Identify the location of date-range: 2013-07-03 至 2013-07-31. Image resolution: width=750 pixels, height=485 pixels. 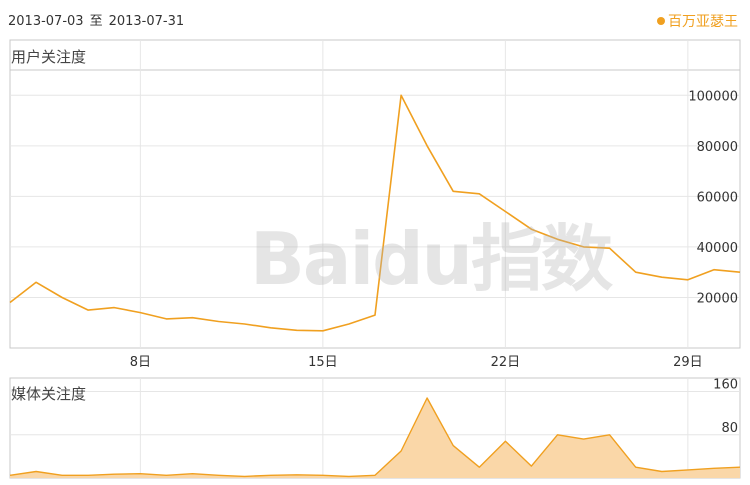
(96, 19).